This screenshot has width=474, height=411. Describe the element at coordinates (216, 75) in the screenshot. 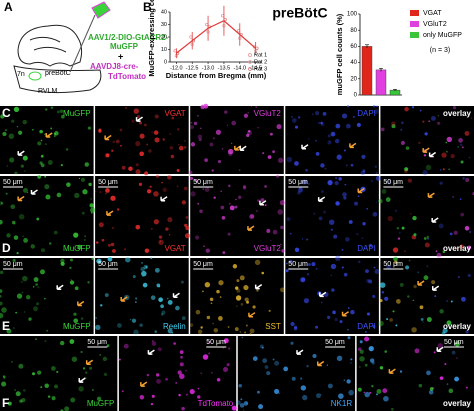

I see `x-axis-label: Distance from Bregma (mm)` at that location.